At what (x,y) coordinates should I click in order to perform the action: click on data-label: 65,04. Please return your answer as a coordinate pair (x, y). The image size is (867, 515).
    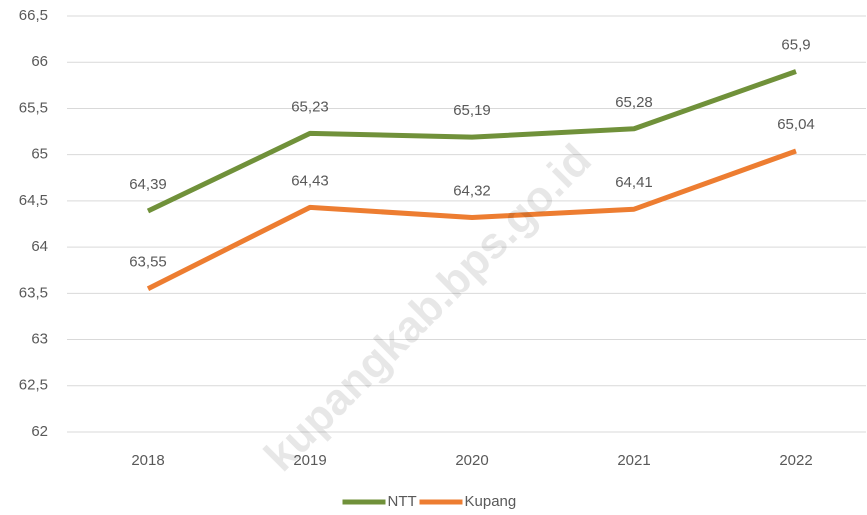
    Looking at the image, I should click on (796, 124).